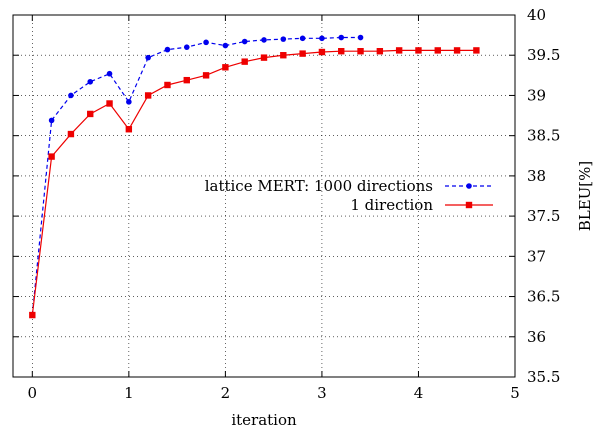  Describe the element at coordinates (322, 393) in the screenshot. I see `x-tick-label: 3` at that location.